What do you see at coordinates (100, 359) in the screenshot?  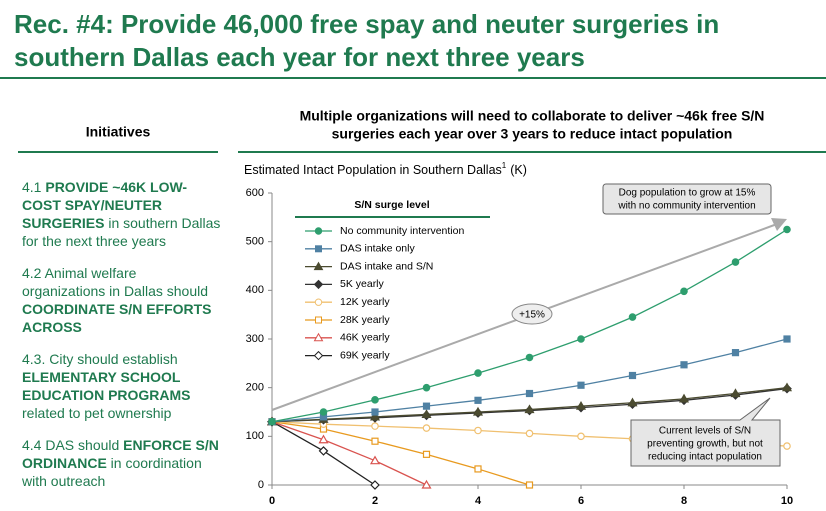 I see `initiative-text: 4.3. City should establish` at bounding box center [100, 359].